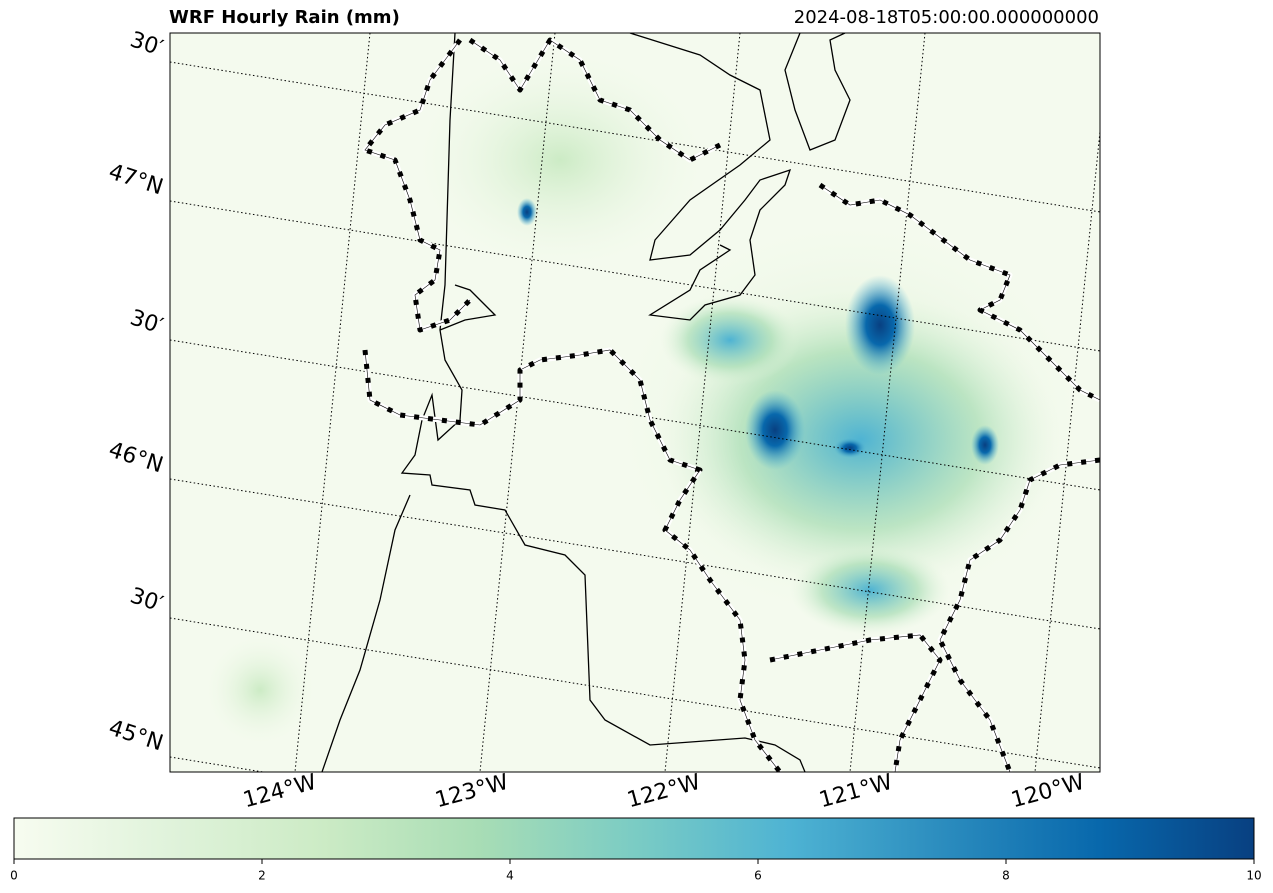  I want to click on longitude-label: 122°W, so click(664, 792).